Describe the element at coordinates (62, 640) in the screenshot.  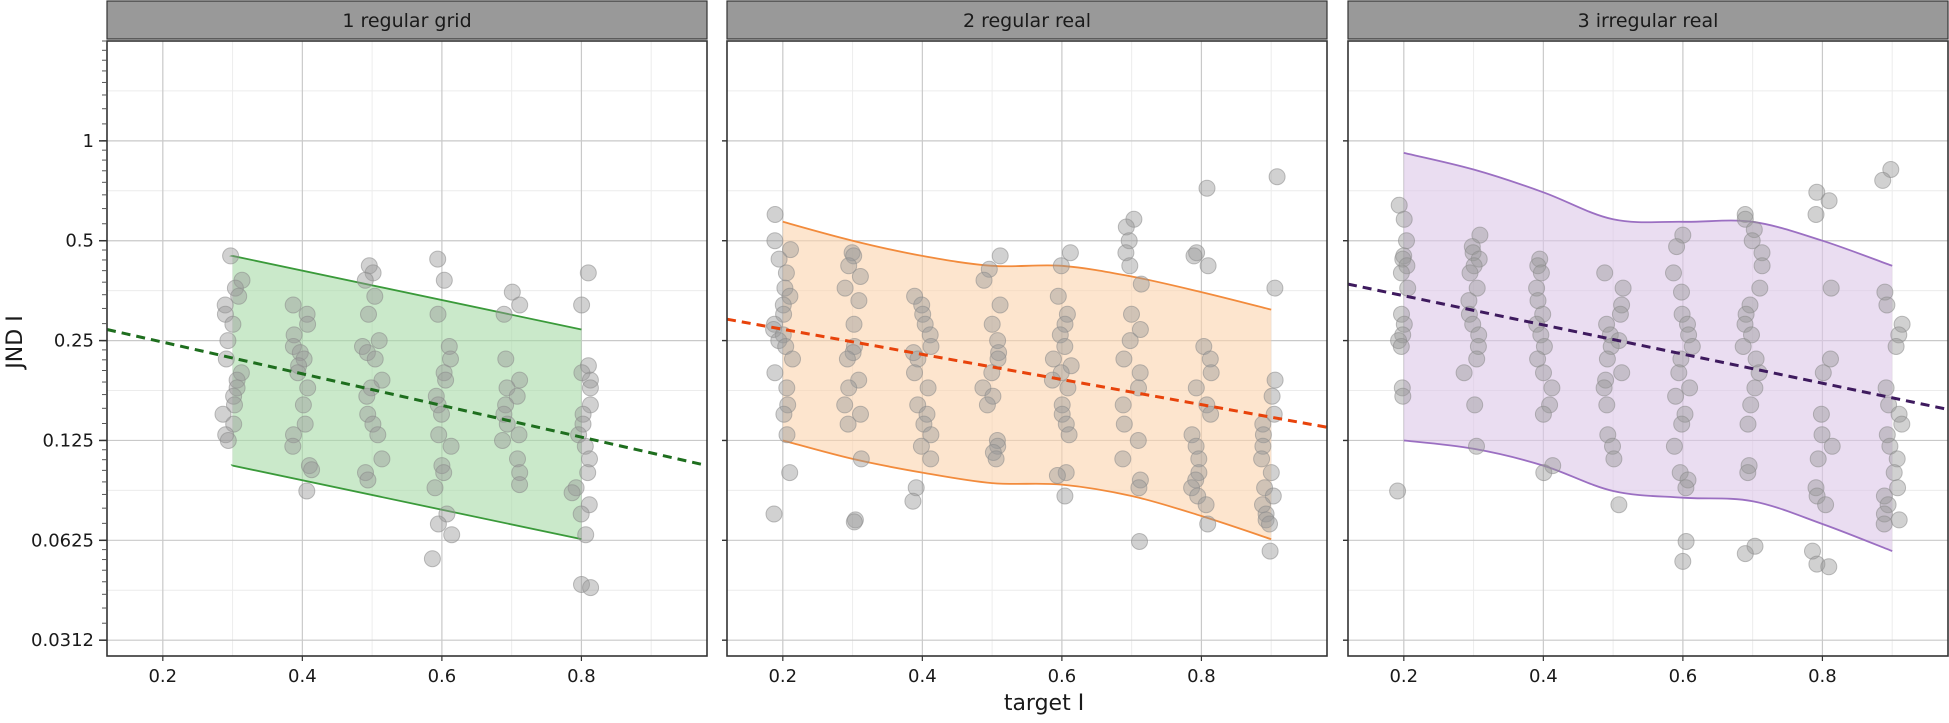
I see `y-tick-label: 0.0312` at that location.